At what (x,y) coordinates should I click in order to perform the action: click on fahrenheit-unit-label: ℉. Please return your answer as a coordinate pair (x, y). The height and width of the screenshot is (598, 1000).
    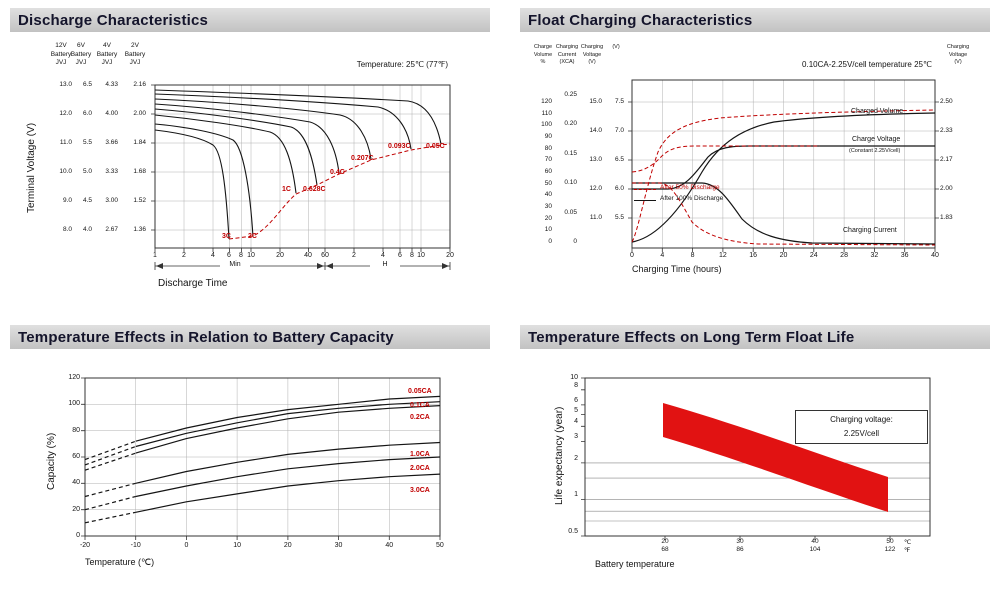
    Looking at the image, I should click on (907, 550).